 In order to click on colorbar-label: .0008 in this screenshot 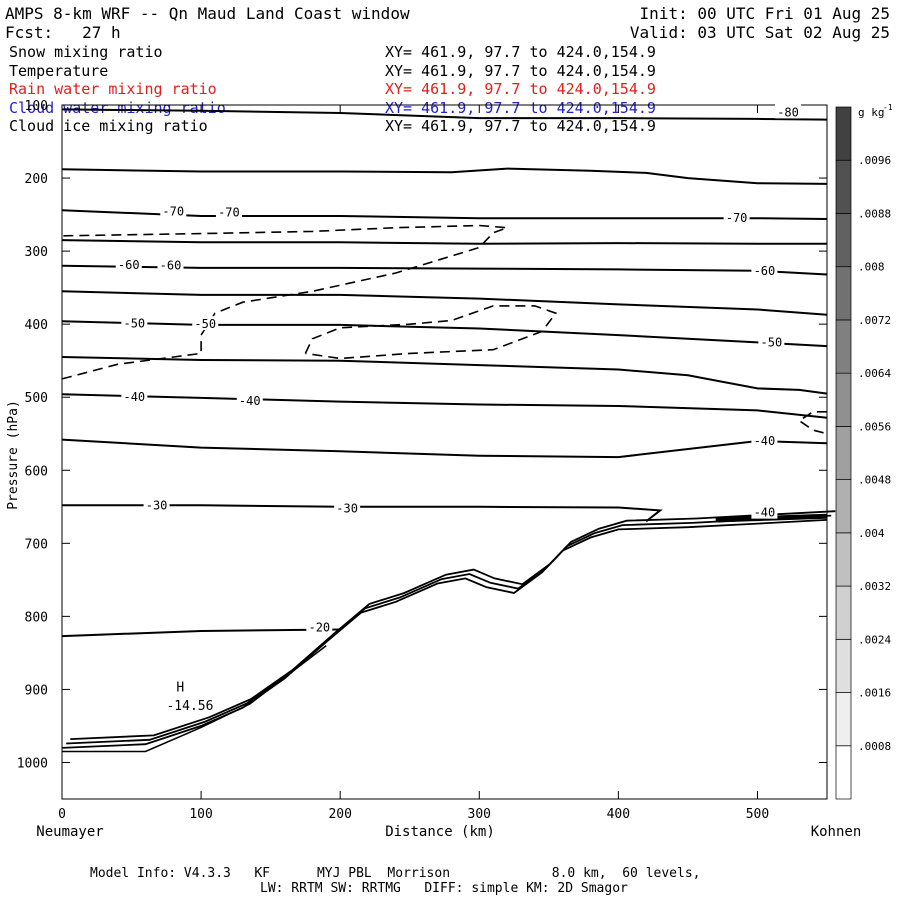, I will do `click(874, 746)`.